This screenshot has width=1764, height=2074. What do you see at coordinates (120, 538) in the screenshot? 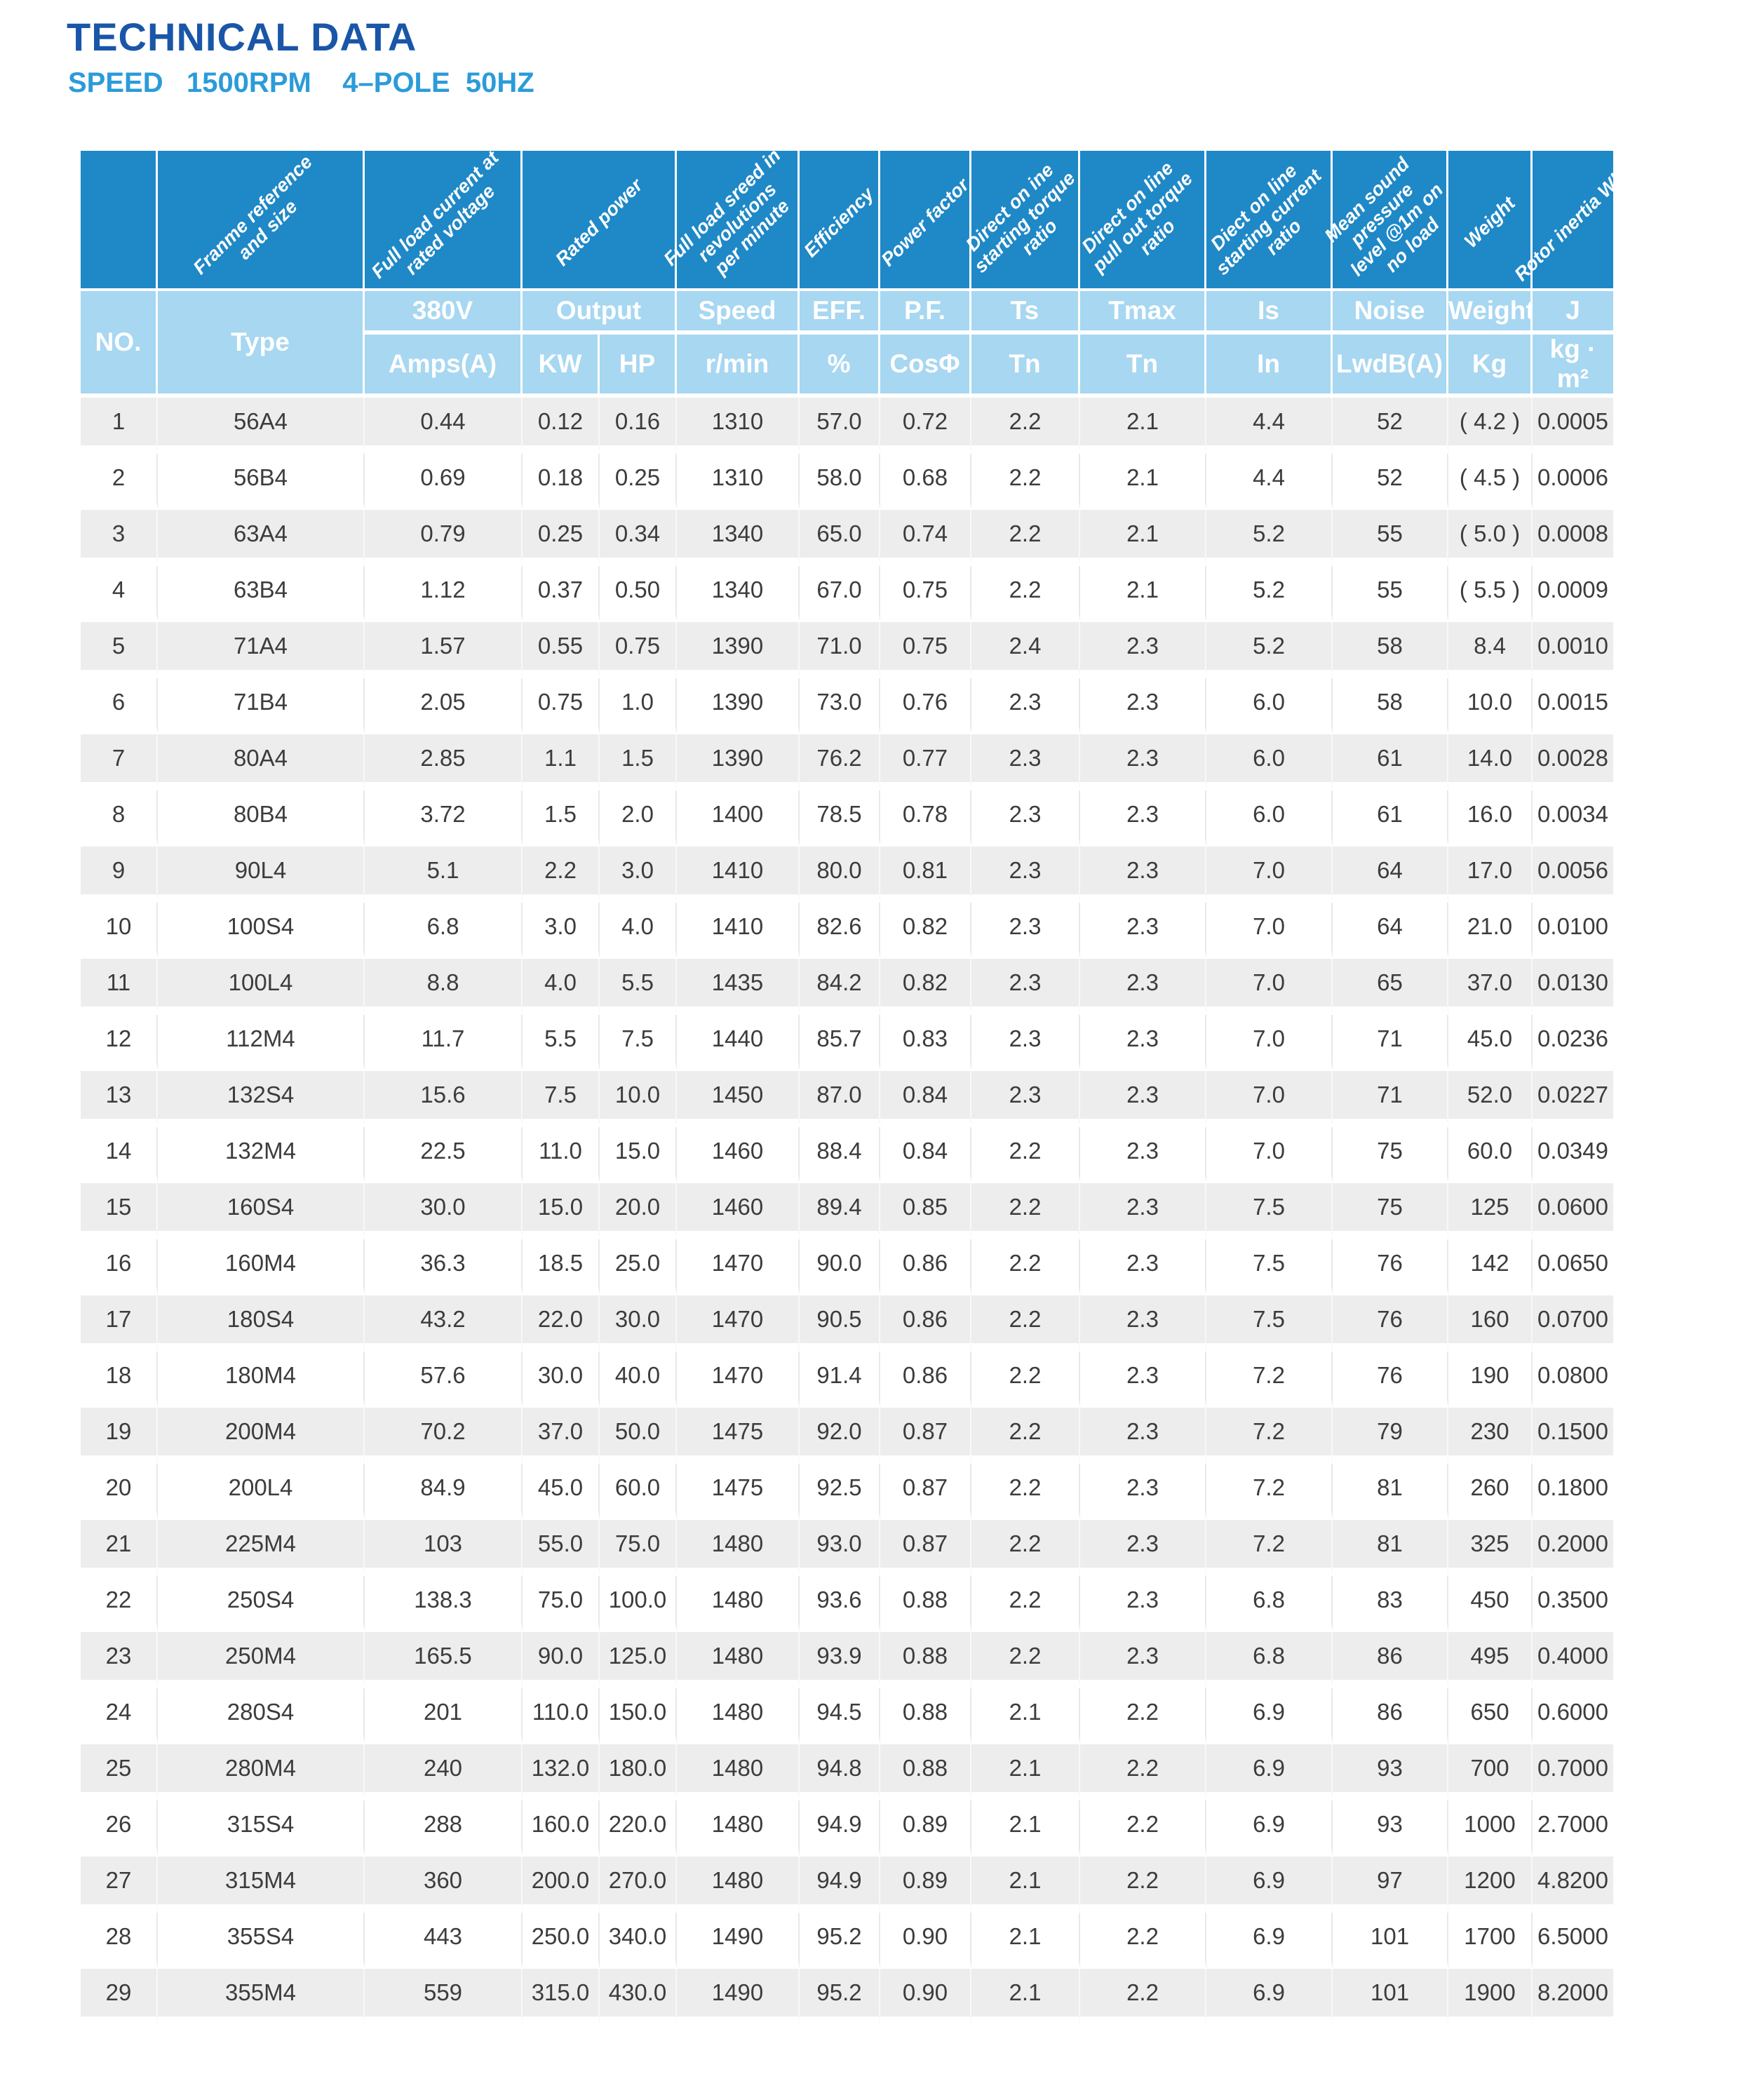
I see `table-cell: 3` at bounding box center [120, 538].